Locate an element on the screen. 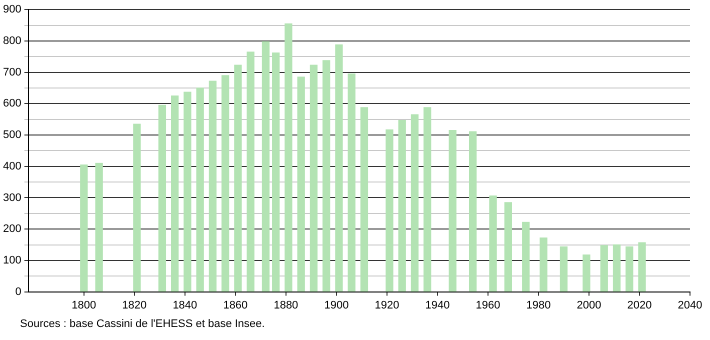 This screenshot has height=340, width=710. y-tick-label: 500 is located at coordinates (12, 135).